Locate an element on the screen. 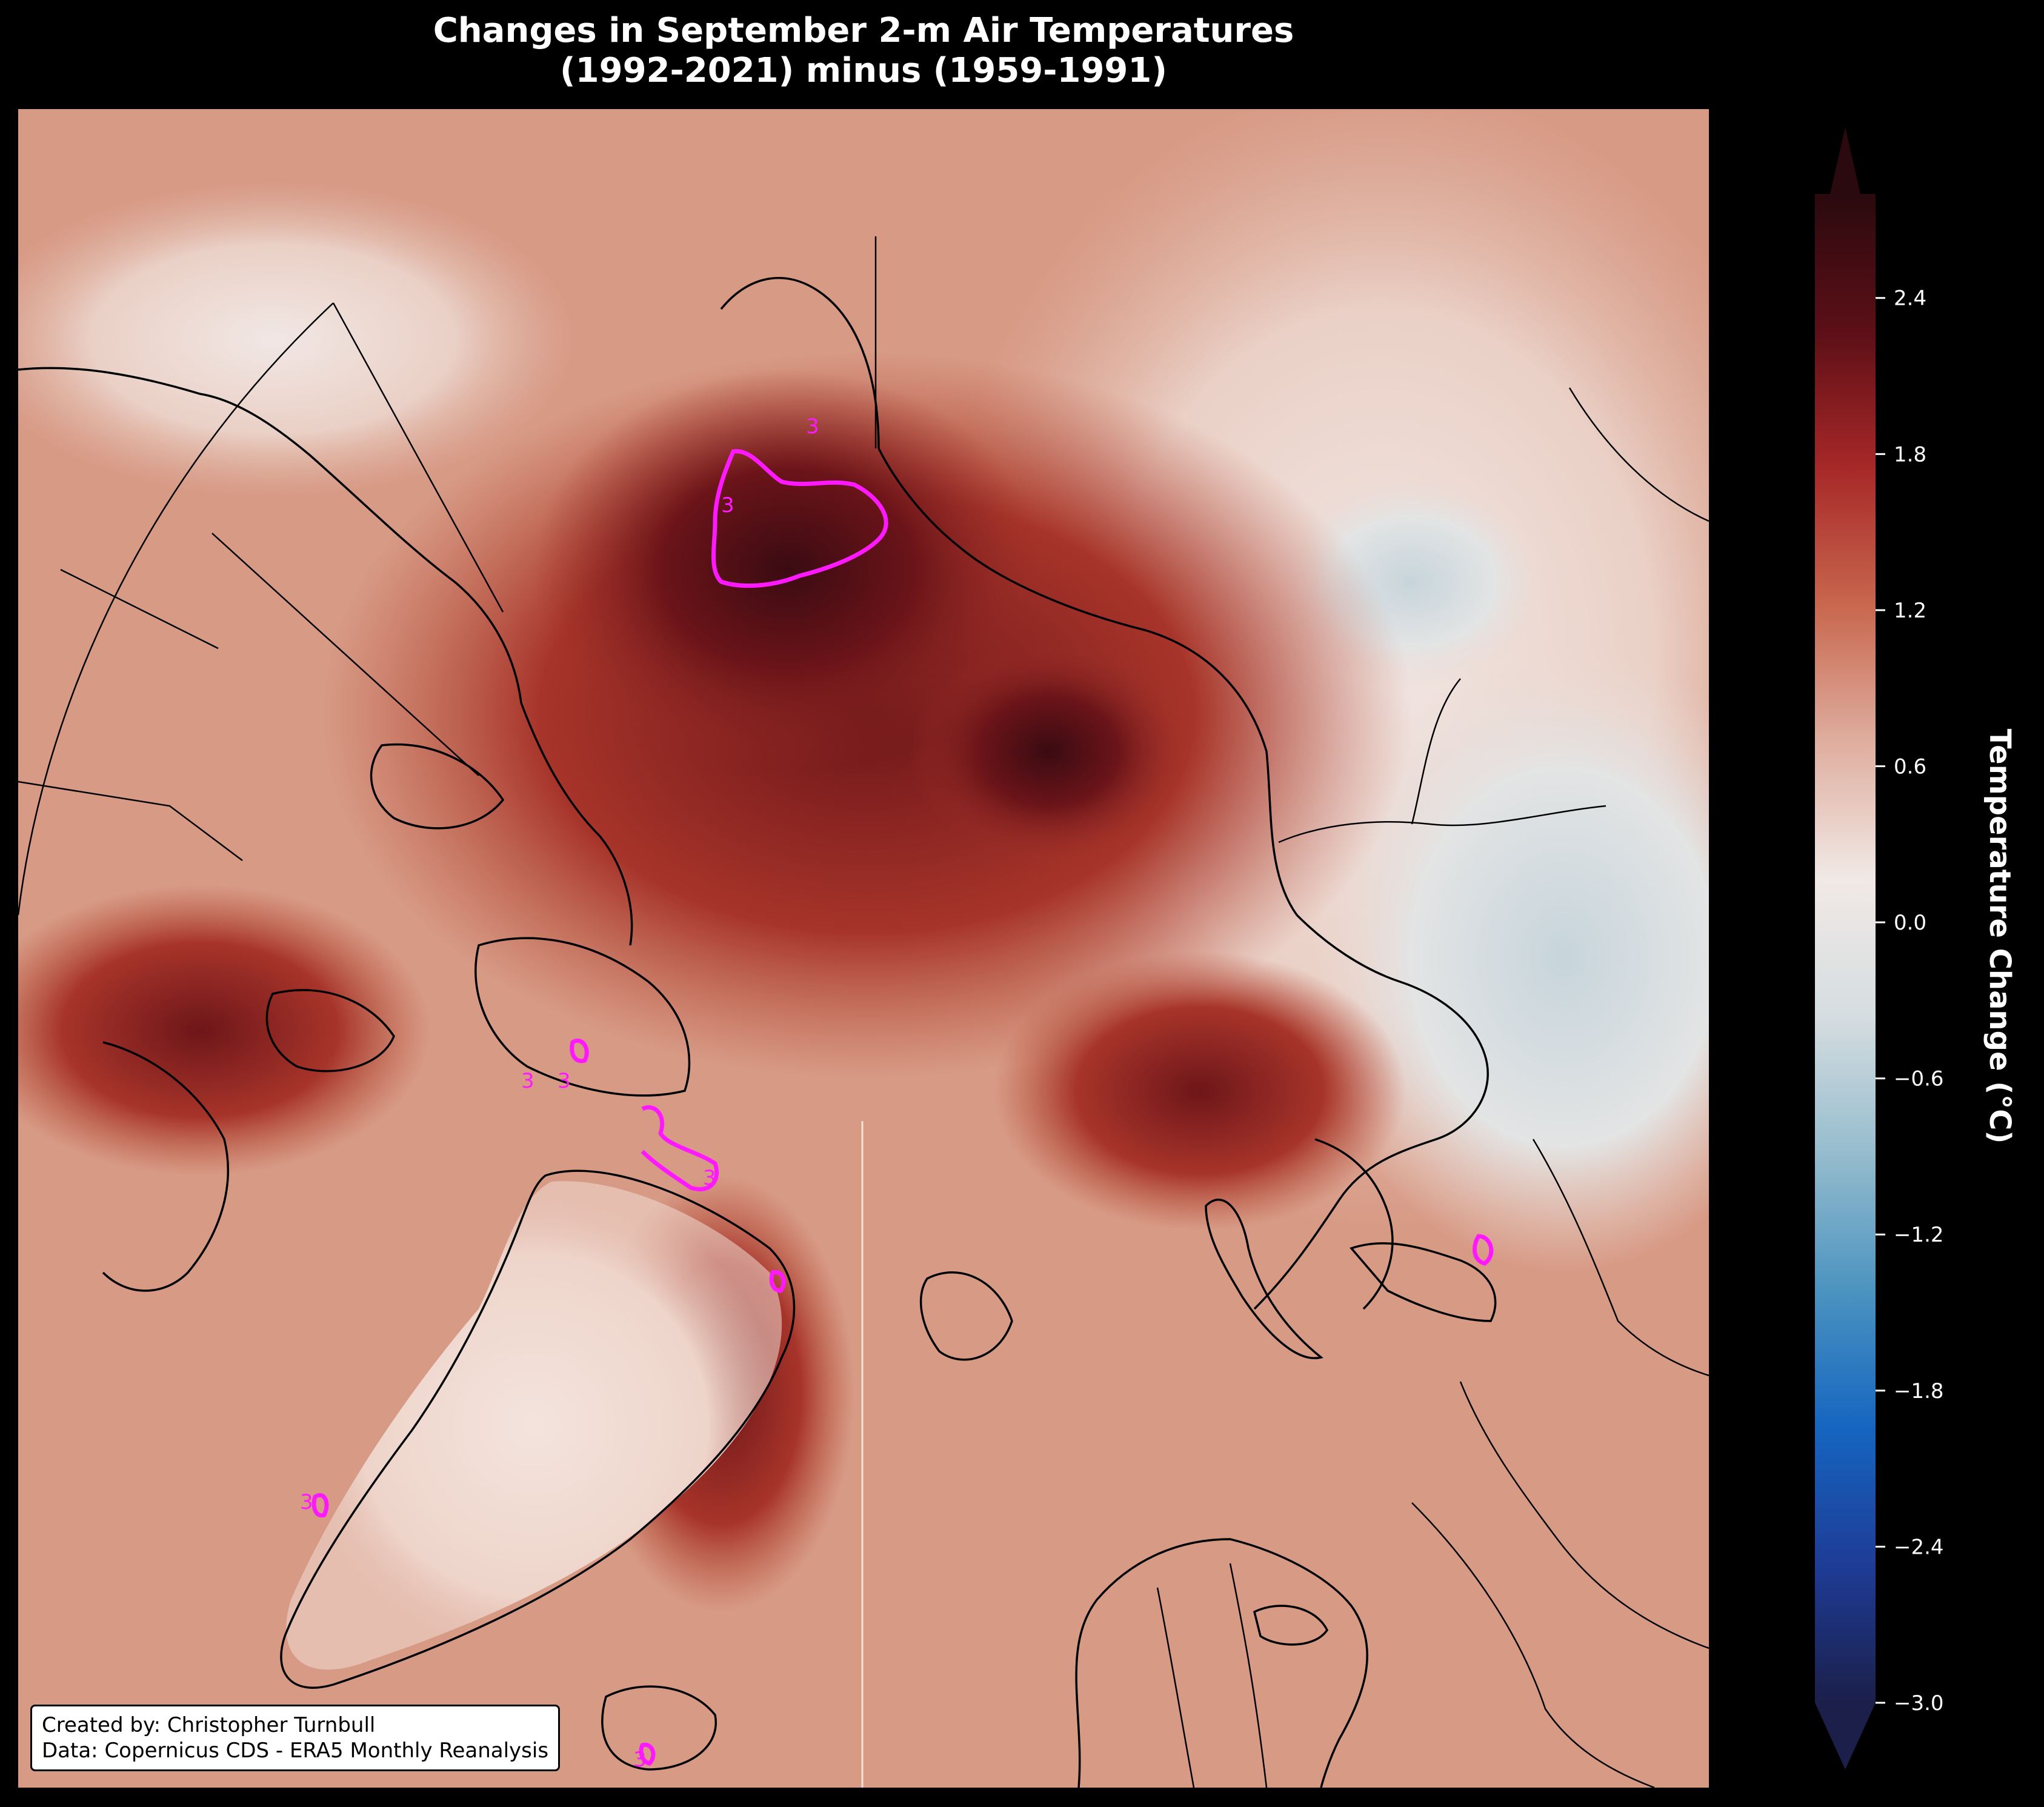  colorbar-tick-label: 1.8 is located at coordinates (1910, 454).